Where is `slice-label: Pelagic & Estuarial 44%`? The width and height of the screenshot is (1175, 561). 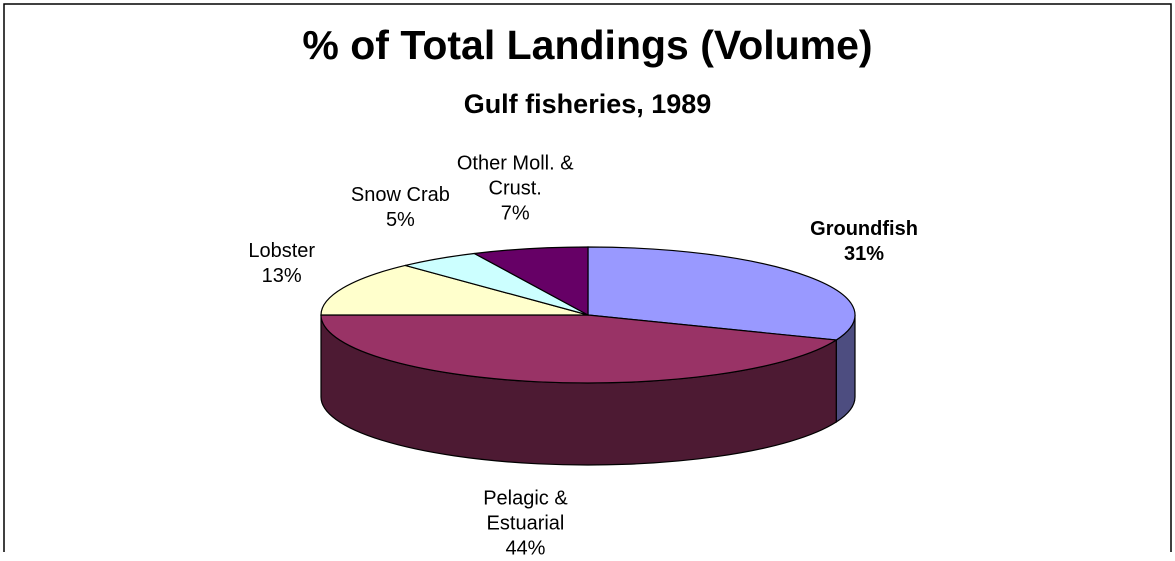
slice-label: Pelagic & Estuarial 44% is located at coordinates (525, 523).